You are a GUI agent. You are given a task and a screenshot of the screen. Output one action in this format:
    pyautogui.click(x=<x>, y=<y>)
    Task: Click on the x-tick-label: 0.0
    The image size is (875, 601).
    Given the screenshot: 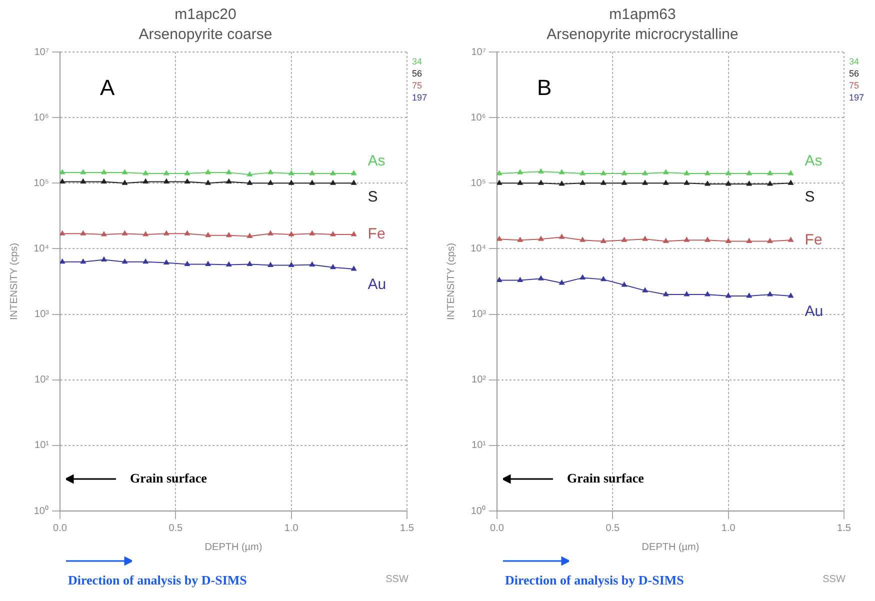 What is the action you would take?
    pyautogui.click(x=60, y=528)
    